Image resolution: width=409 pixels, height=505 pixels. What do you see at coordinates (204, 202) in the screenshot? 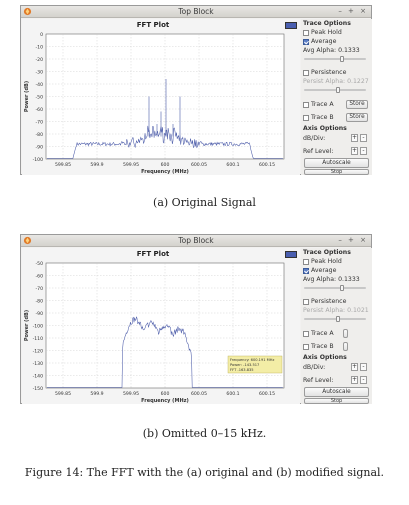
I see `caption-a: (a) Original Signal` at bounding box center [204, 202].